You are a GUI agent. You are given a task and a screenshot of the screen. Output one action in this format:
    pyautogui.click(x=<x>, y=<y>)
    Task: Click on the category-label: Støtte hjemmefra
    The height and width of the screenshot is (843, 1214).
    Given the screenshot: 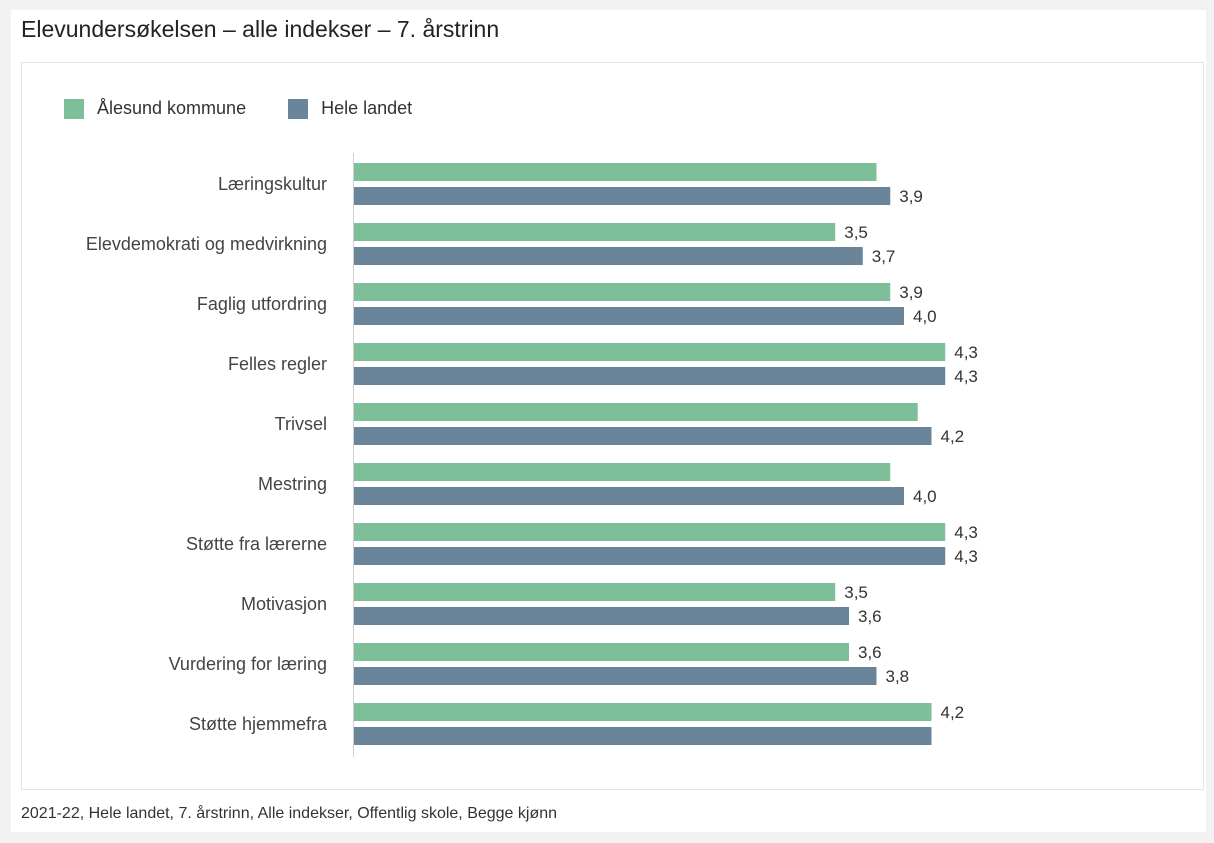 What is the action you would take?
    pyautogui.click(x=258, y=724)
    